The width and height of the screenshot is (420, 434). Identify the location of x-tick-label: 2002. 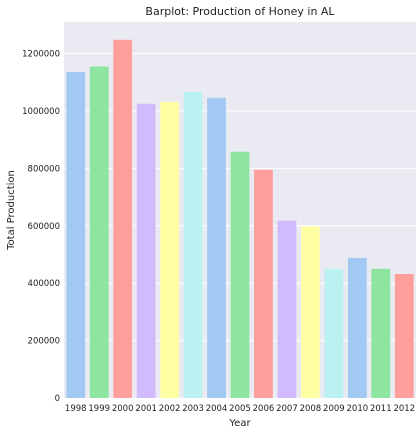
(170, 409).